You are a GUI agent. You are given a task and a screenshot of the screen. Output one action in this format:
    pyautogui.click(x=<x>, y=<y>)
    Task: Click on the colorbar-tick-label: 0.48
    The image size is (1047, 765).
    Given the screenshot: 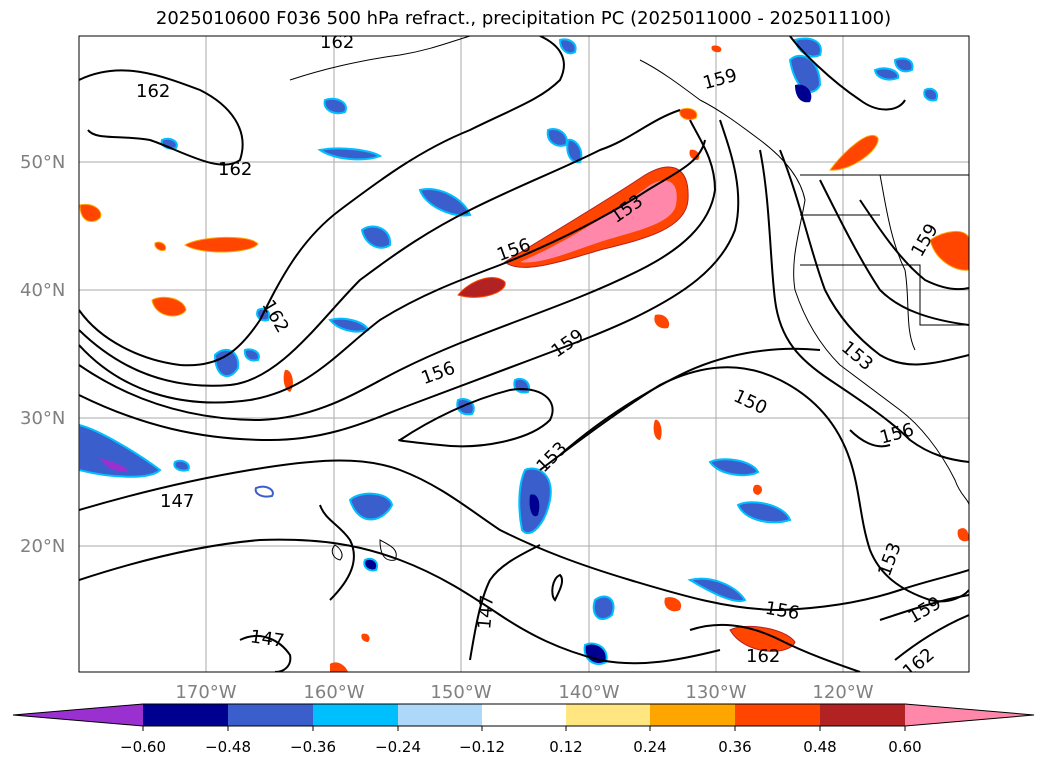 What is the action you would take?
    pyautogui.click(x=819, y=747)
    